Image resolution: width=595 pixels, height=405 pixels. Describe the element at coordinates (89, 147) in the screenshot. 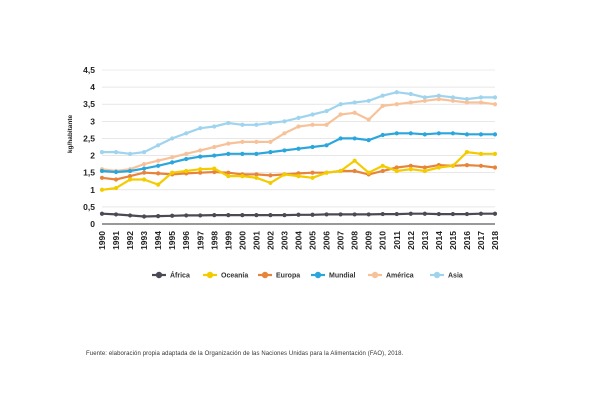

I see `y-axis: 0 0,5 1 1,5 2 2,5 3 3,5 4 4,5` at that location.